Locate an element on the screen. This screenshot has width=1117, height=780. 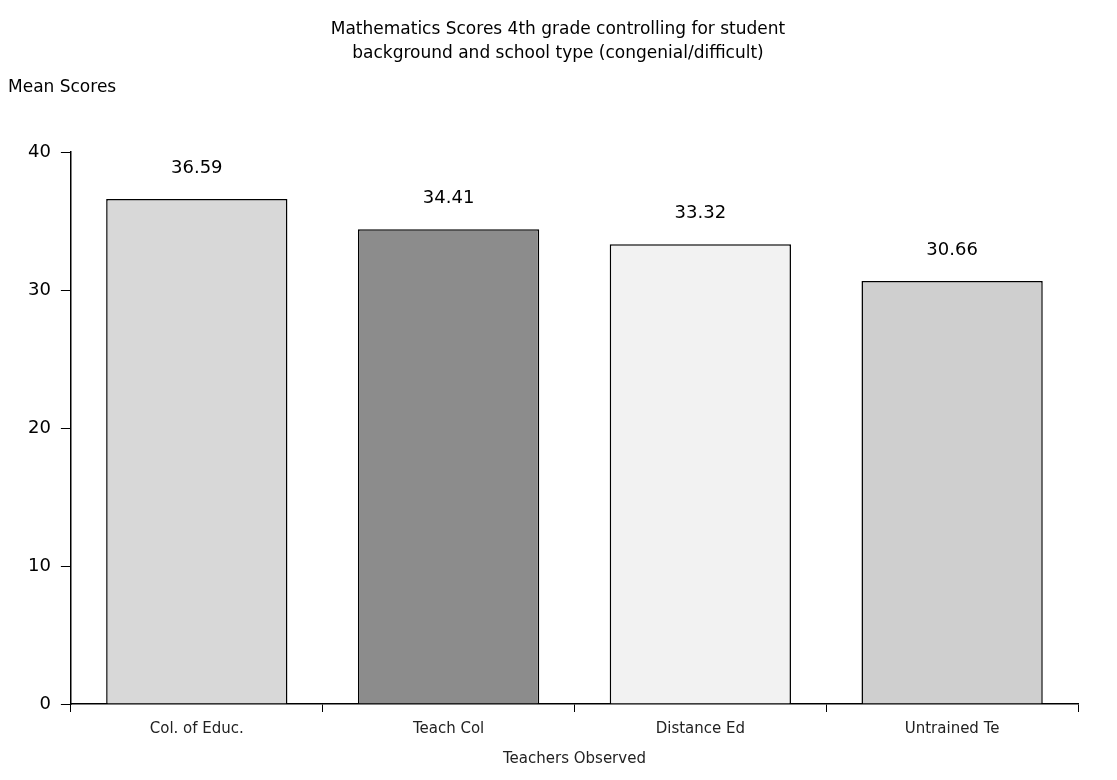
y-tick-label: 10 is located at coordinates (39, 564).